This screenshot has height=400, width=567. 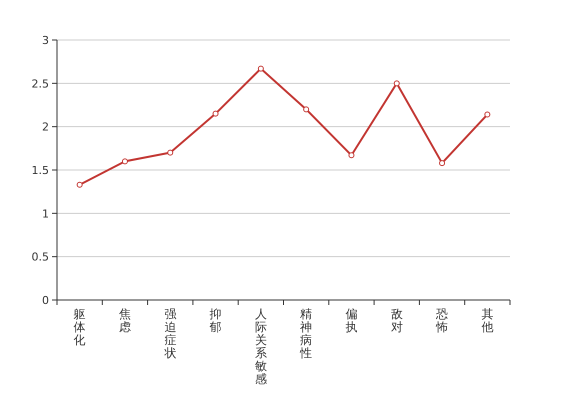 What do you see at coordinates (124, 320) in the screenshot?
I see `x-tick-label: 焦虑` at bounding box center [124, 320].